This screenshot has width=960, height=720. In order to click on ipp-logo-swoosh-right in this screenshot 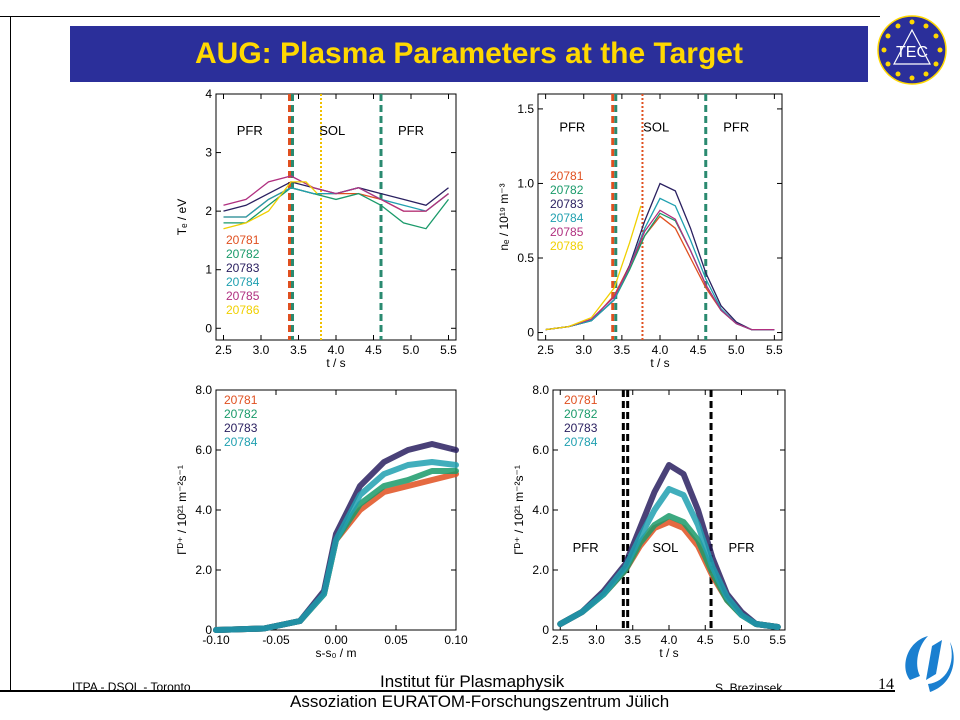, I will do `click(941, 667)`.